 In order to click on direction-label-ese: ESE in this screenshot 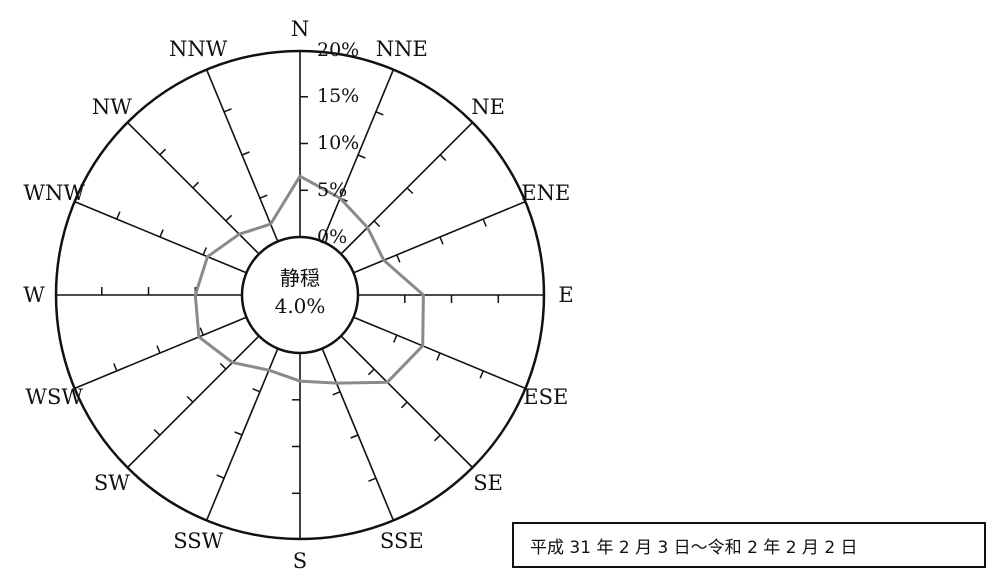, I will do `click(545, 397)`.